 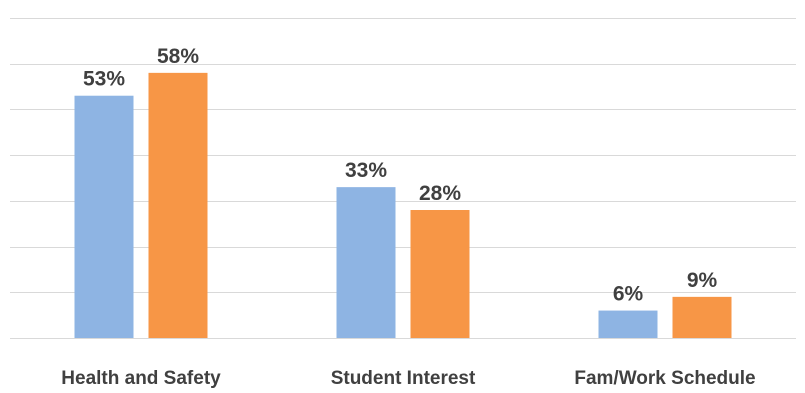 What do you see at coordinates (178, 56) in the screenshot?
I see `data-label: 58%` at bounding box center [178, 56].